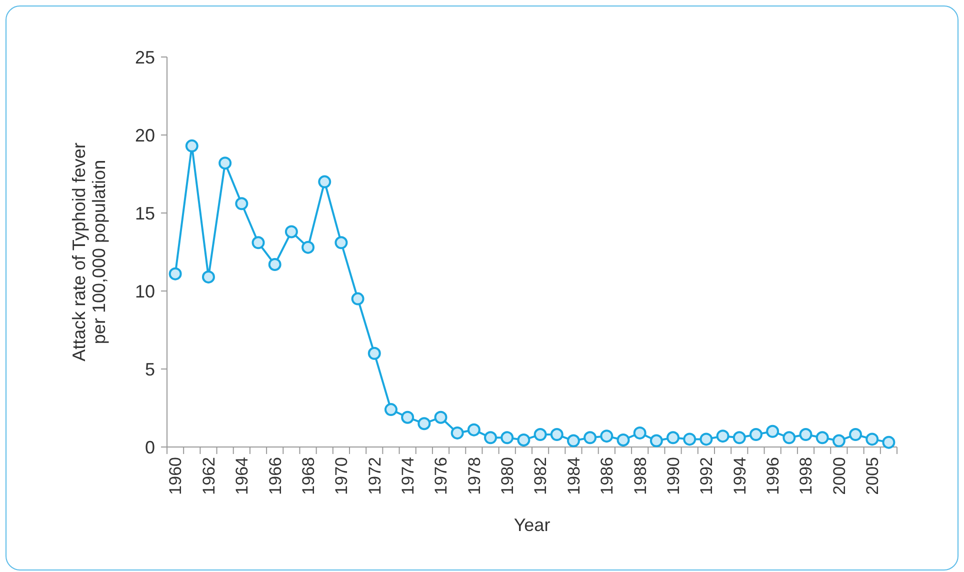 Image resolution: width=964 pixels, height=572 pixels. Describe the element at coordinates (673, 476) in the screenshot. I see `x-tick-label: 1990` at that location.